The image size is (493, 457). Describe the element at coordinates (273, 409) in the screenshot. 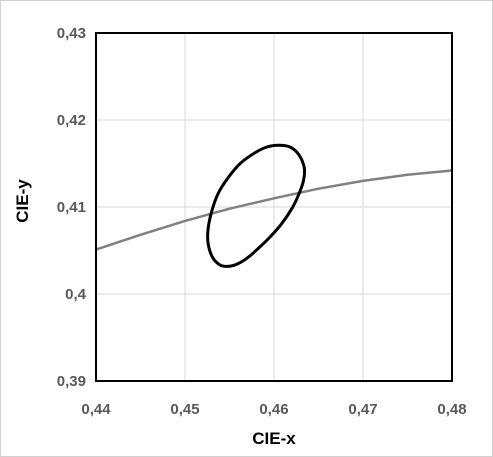

I see `x-tick-label: 0,46` at that location.